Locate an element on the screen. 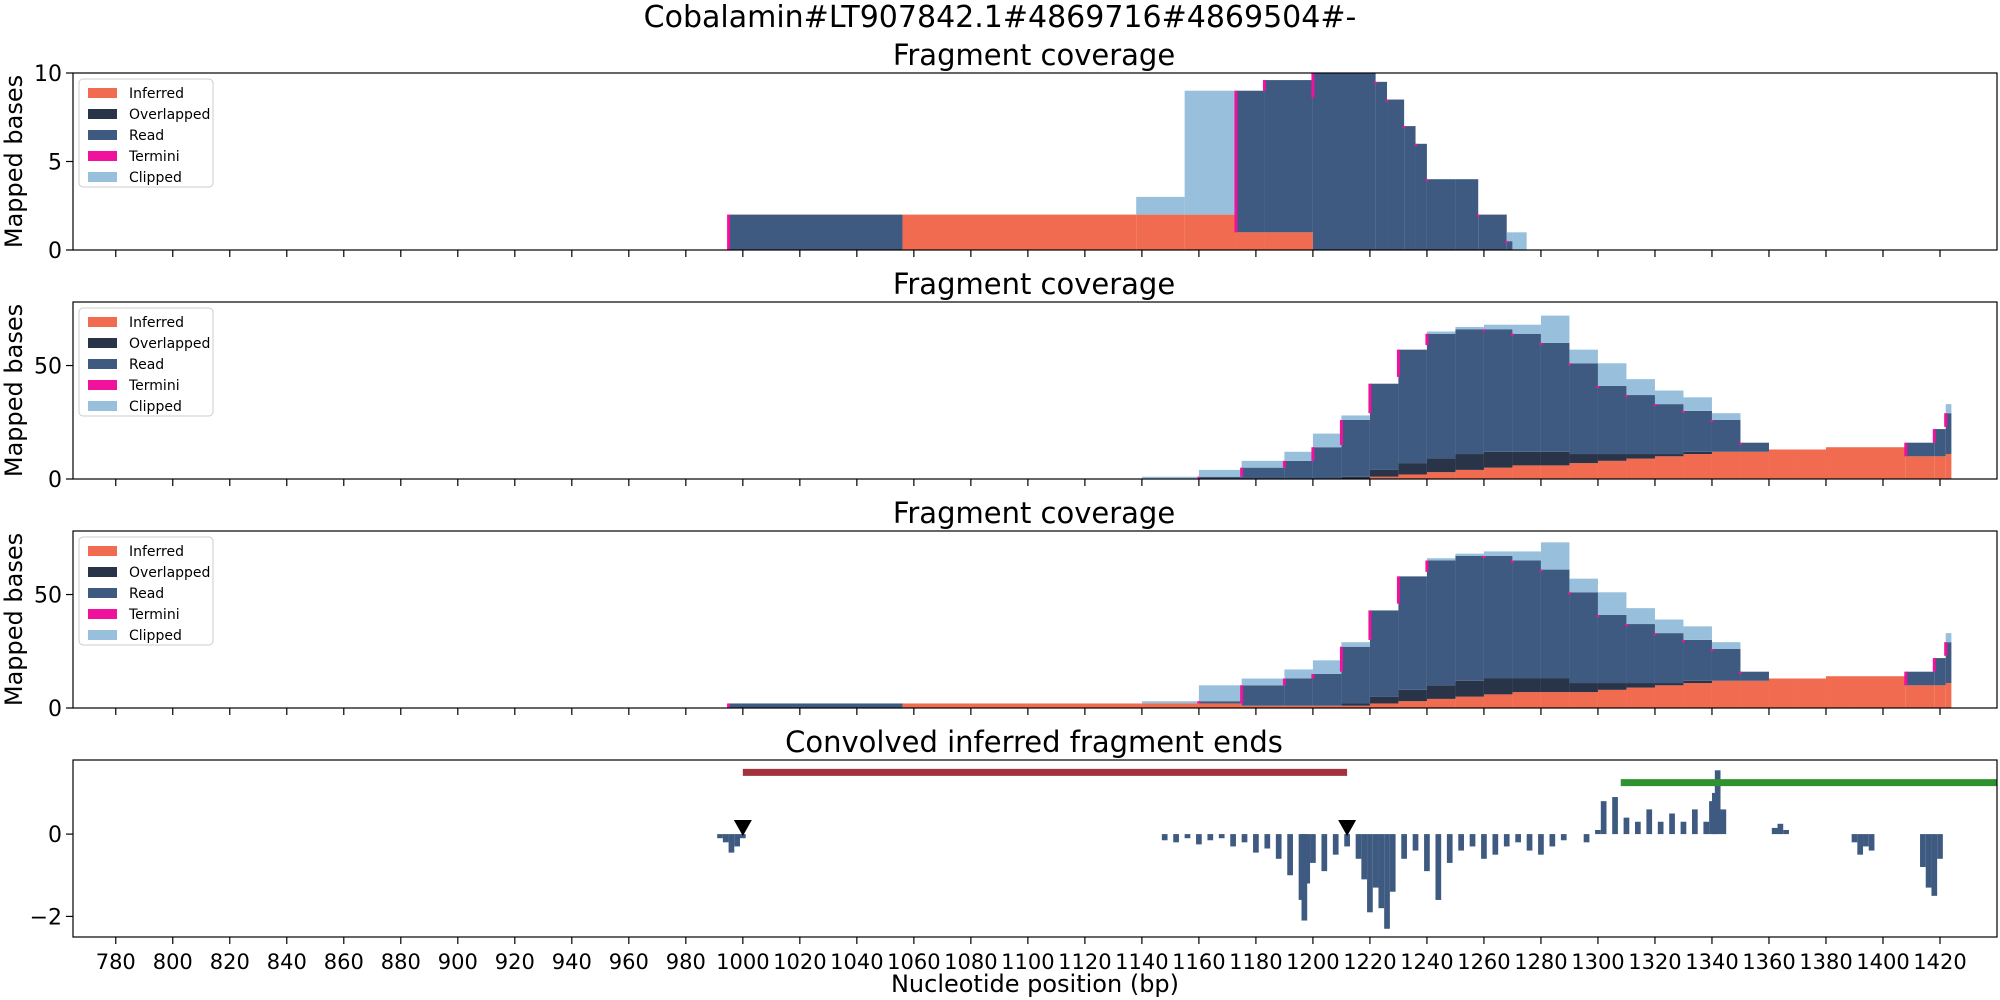 Image resolution: width=2000 pixels, height=1000 pixels. y-tick-label: 50 is located at coordinates (48, 367).